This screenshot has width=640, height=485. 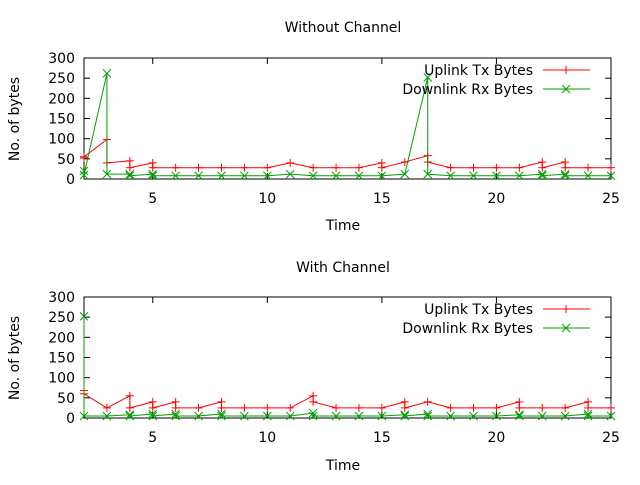 I want to click on legend-marker, so click(x=566, y=328).